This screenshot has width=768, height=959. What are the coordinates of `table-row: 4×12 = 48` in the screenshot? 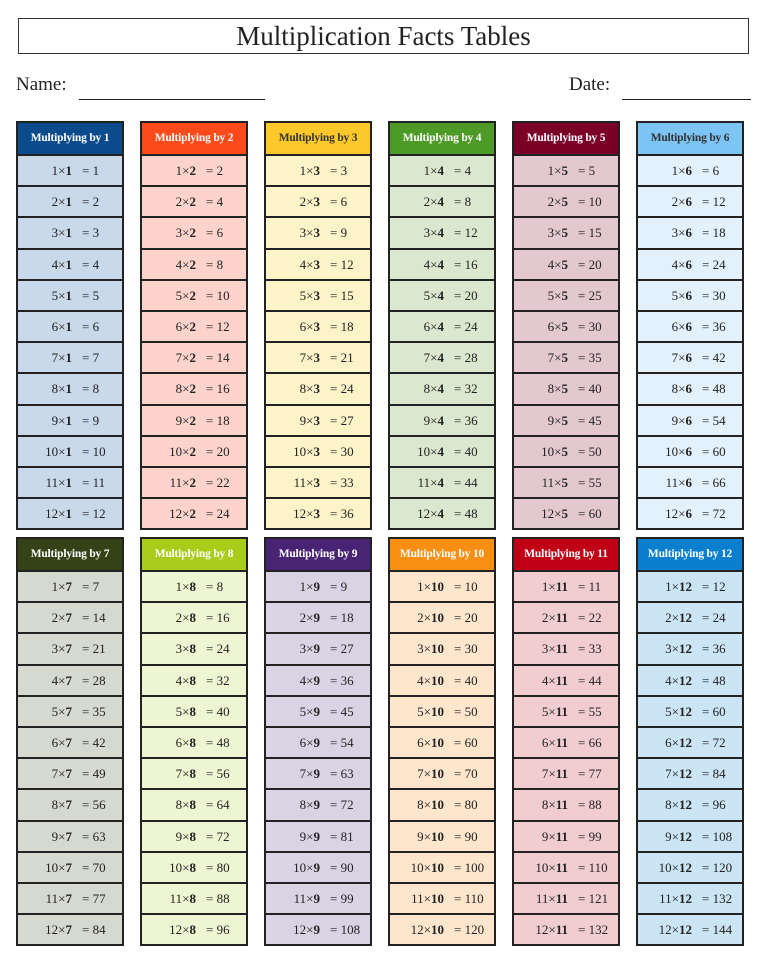 It's located at (690, 681).